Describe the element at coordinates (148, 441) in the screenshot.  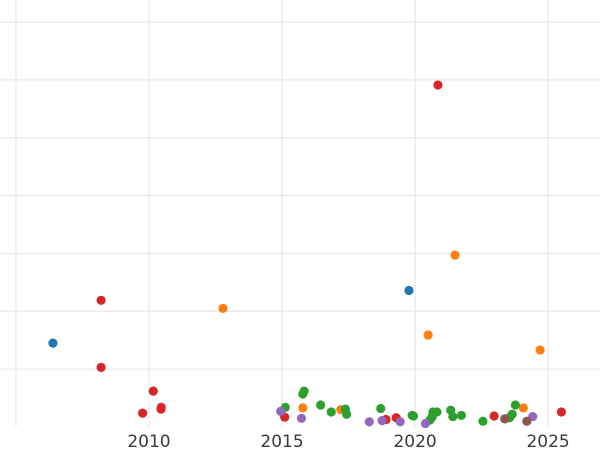
I see `x-tick-label: 2010` at that location.